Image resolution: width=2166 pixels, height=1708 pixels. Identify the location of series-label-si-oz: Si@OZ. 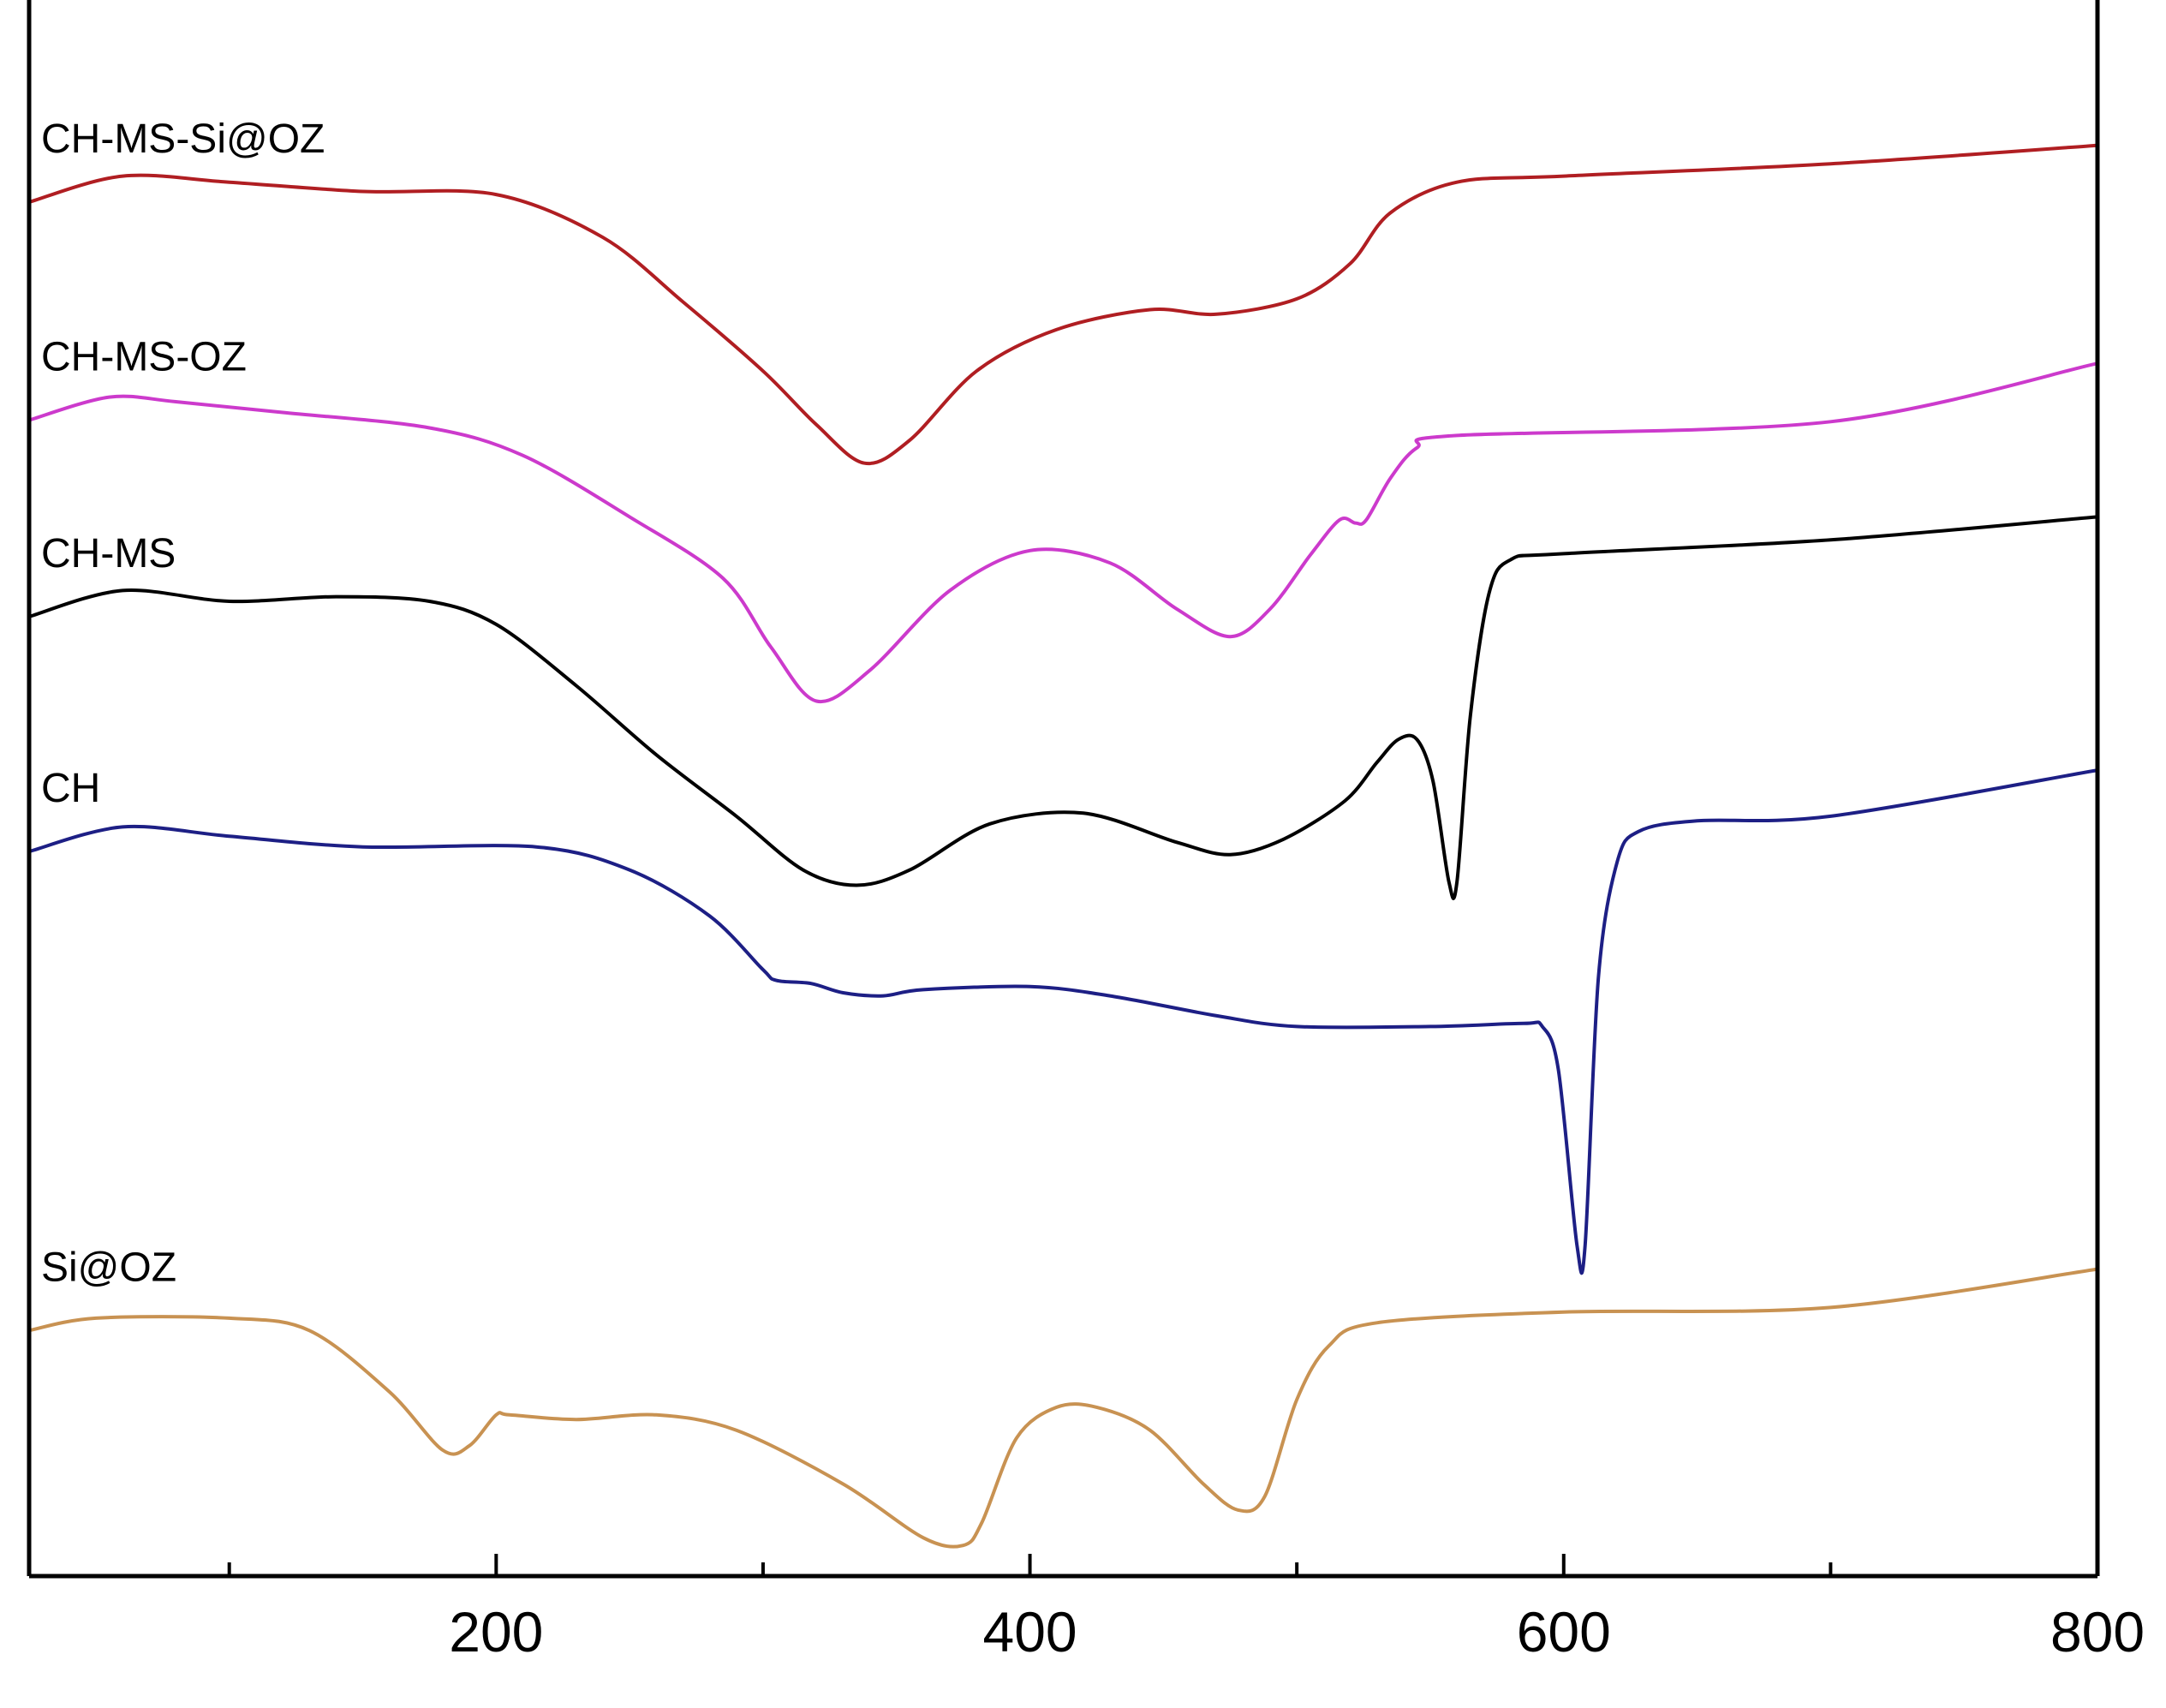
(109, 1268).